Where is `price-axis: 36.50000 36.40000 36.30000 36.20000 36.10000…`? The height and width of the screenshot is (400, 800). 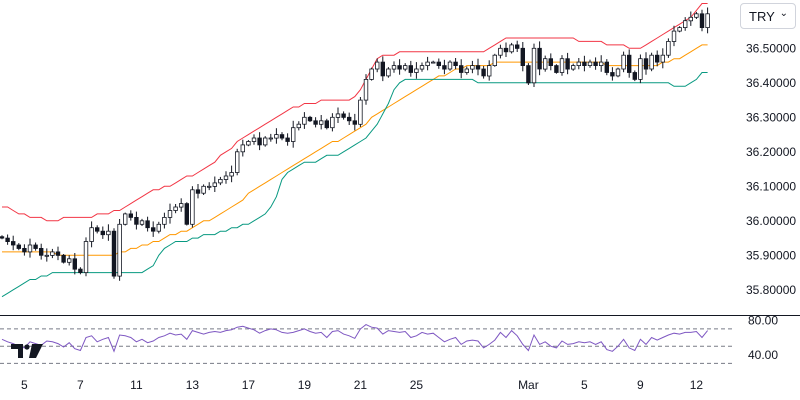
price-axis: 36.50000 36.40000 36.30000 36.20000 36.10000… is located at coordinates (771, 152).